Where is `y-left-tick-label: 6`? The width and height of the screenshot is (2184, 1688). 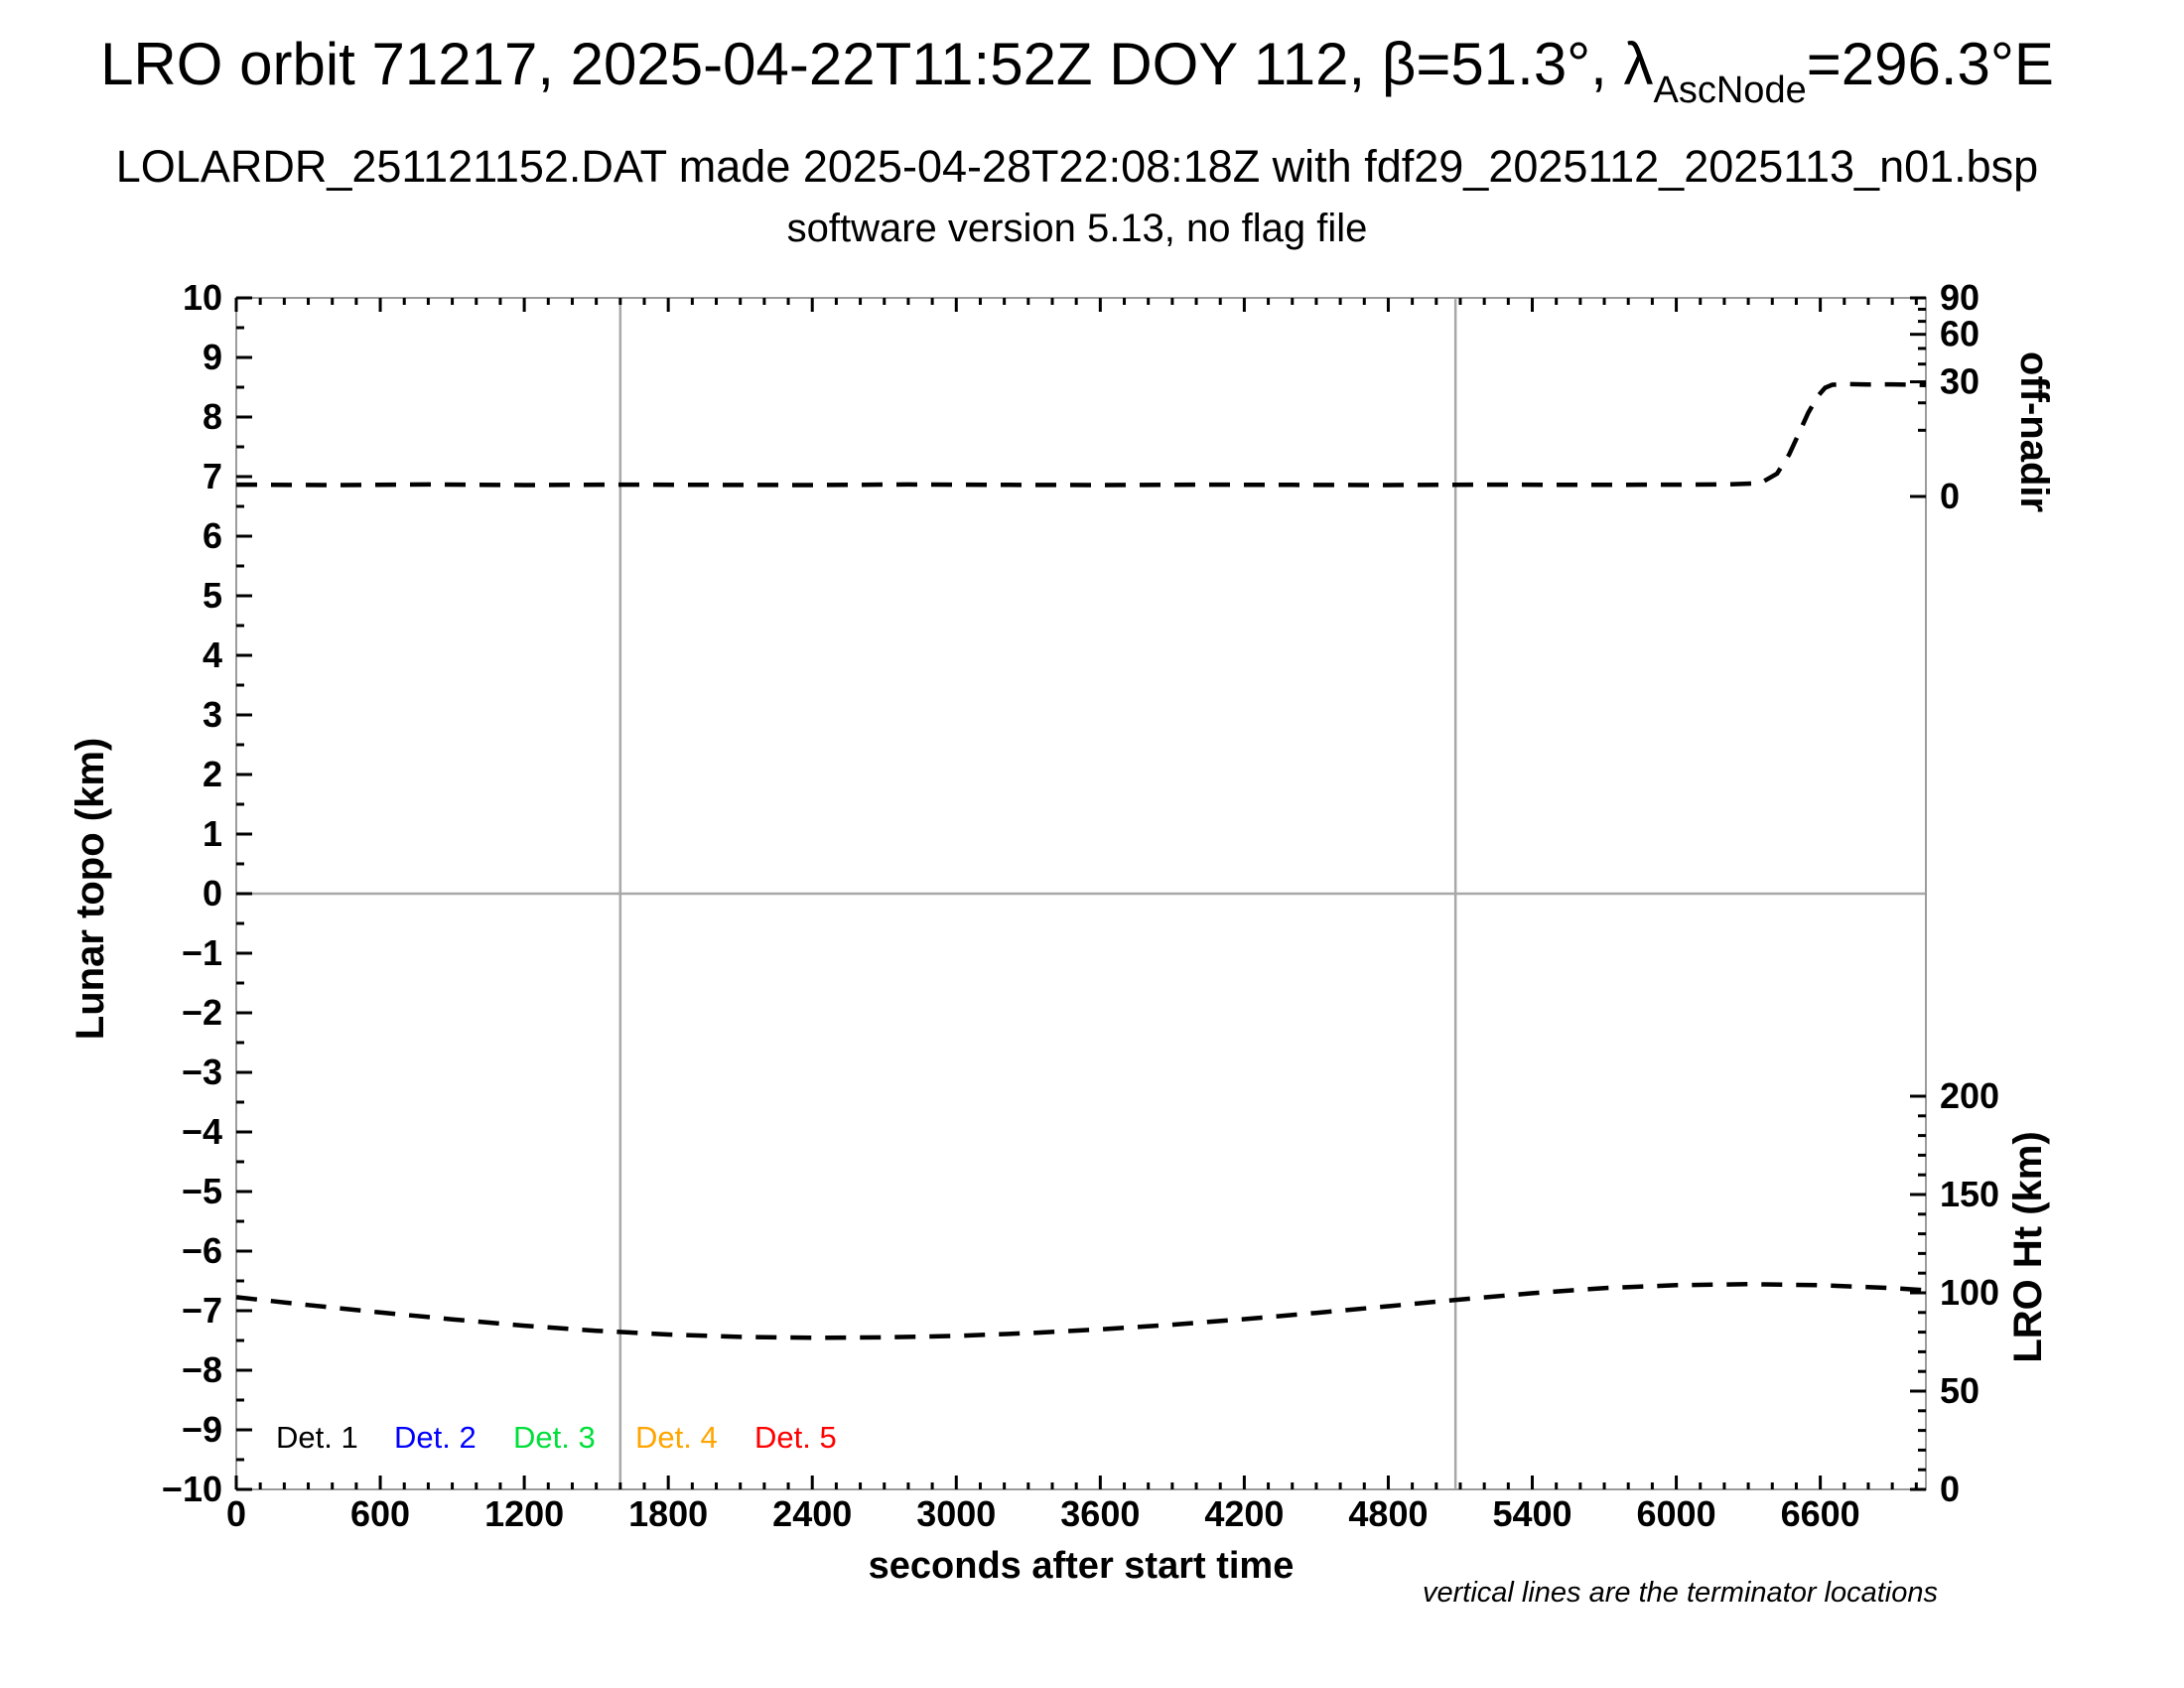
y-left-tick-label: 6 is located at coordinates (212, 535).